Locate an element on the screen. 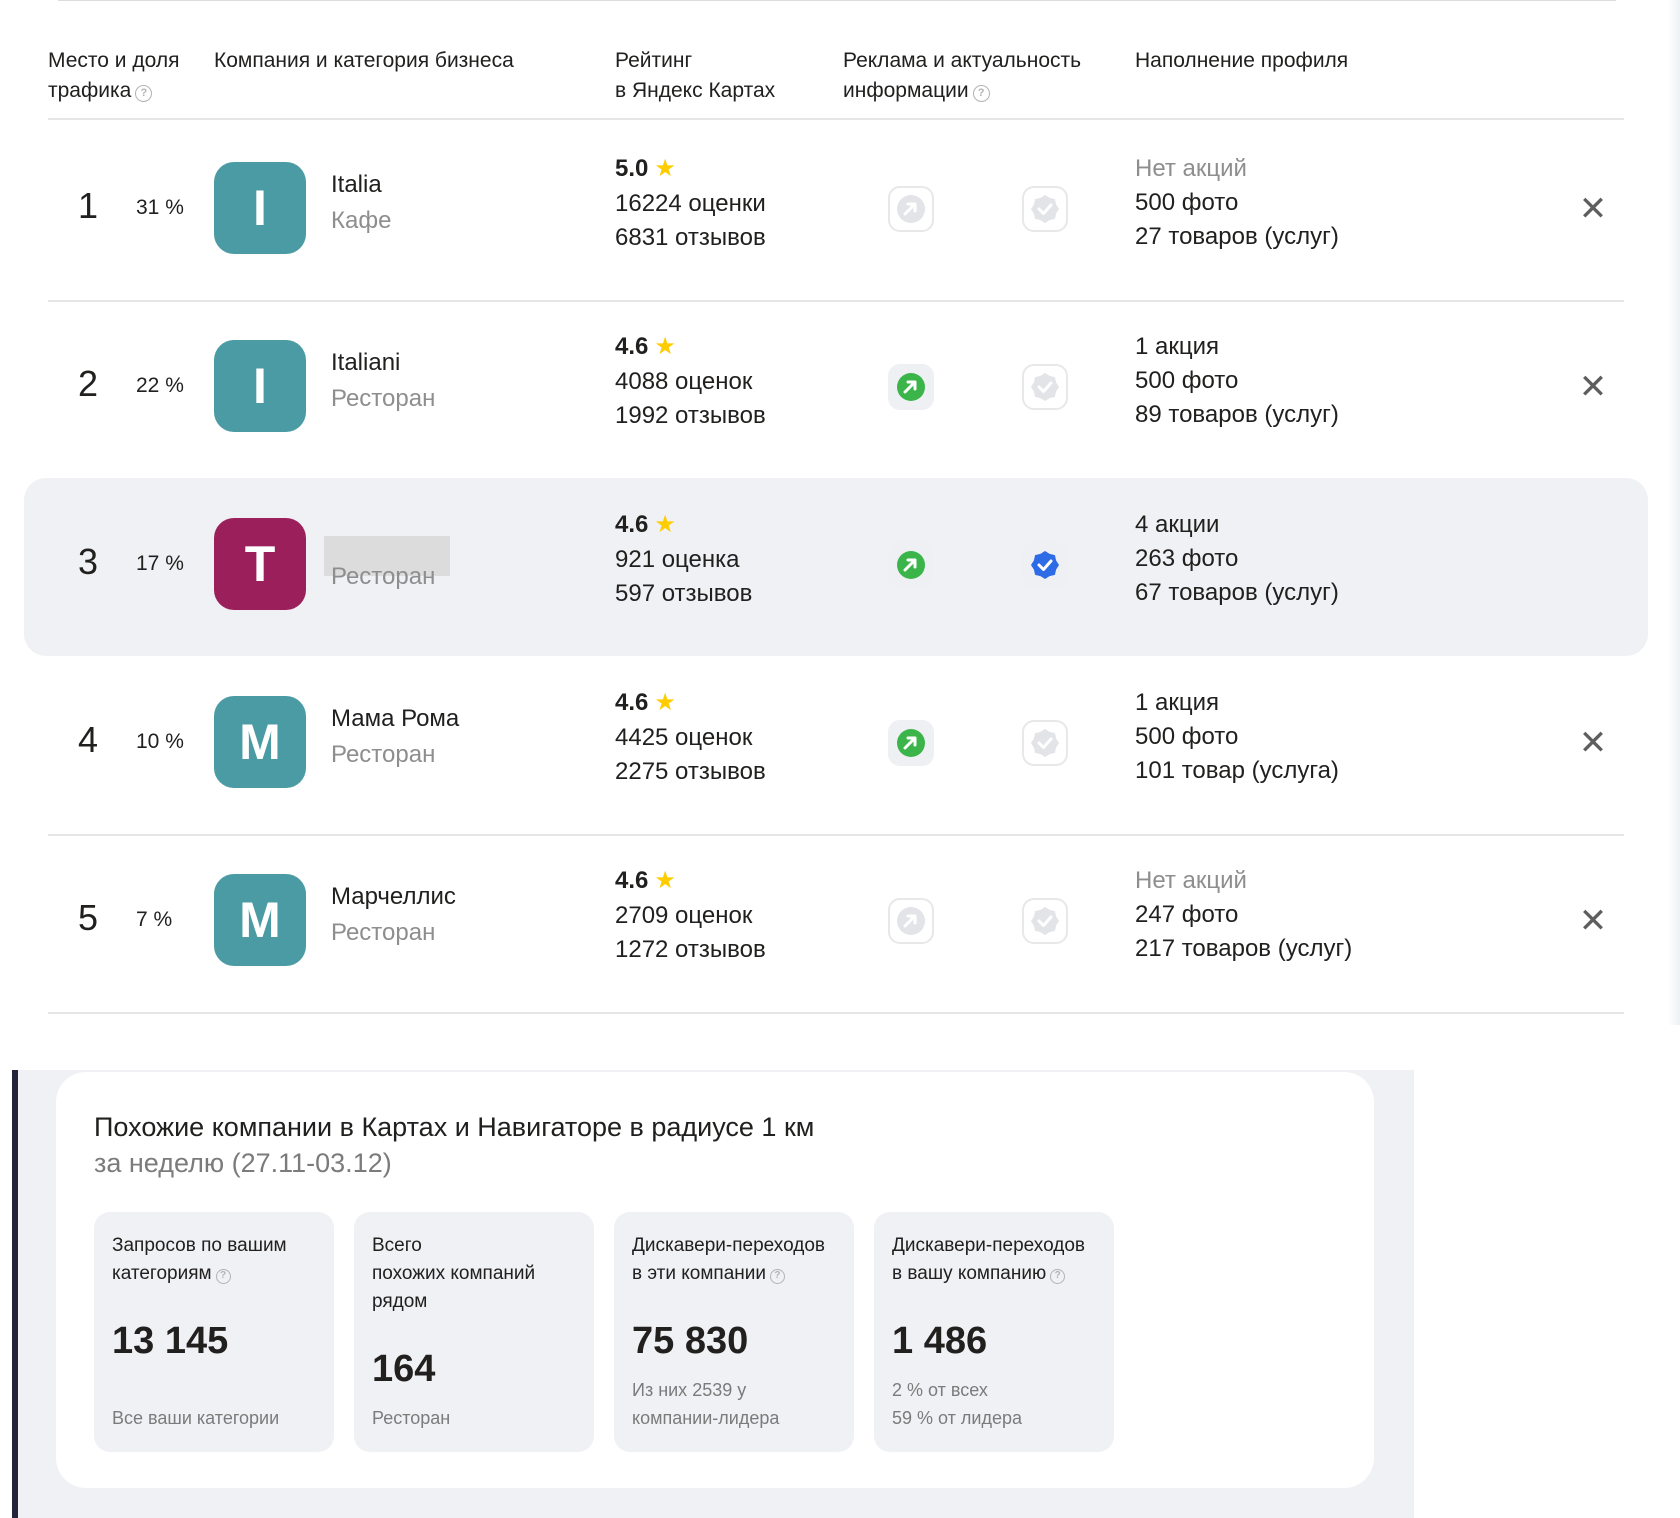 The height and width of the screenshot is (1518, 1680). promos-count: 4 акции is located at coordinates (1177, 524).